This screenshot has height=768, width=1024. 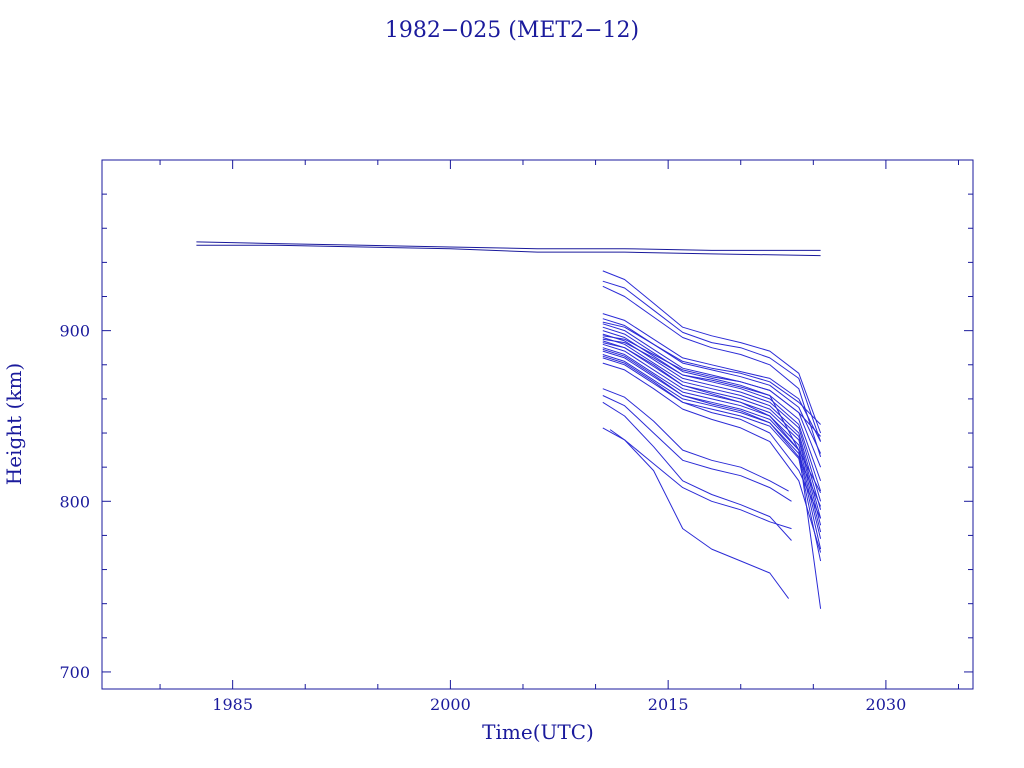 What do you see at coordinates (668, 704) in the screenshot?
I see `x-tick-label: 2015` at bounding box center [668, 704].